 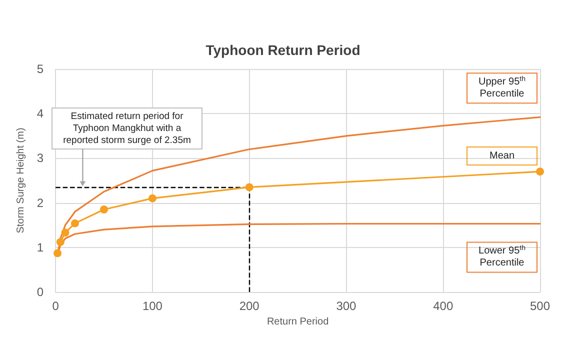 I want to click on y-tick-label: 5, so click(x=40, y=69).